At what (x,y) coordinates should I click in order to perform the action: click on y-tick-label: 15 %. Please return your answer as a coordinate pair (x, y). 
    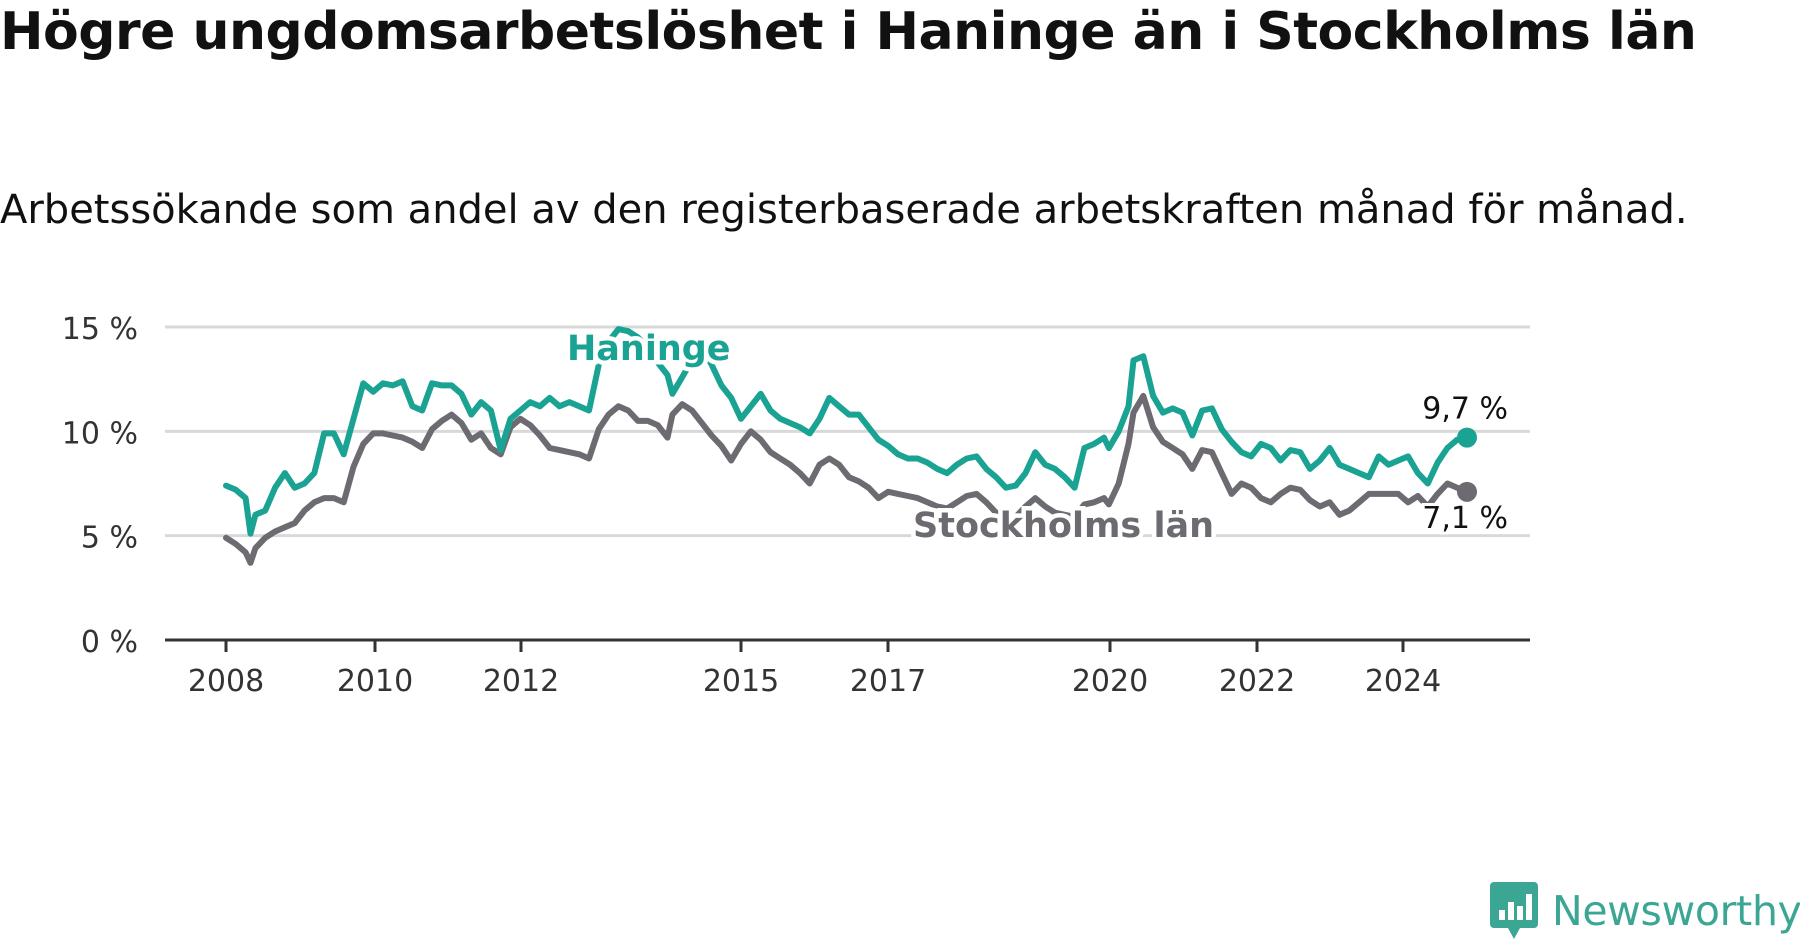
    Looking at the image, I should click on (100, 329).